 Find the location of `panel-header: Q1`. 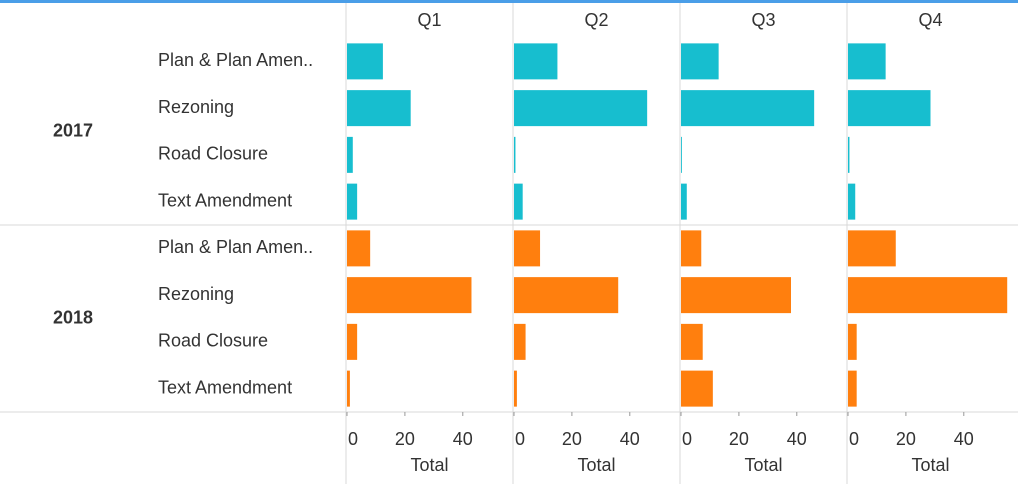

panel-header: Q1 is located at coordinates (429, 20).